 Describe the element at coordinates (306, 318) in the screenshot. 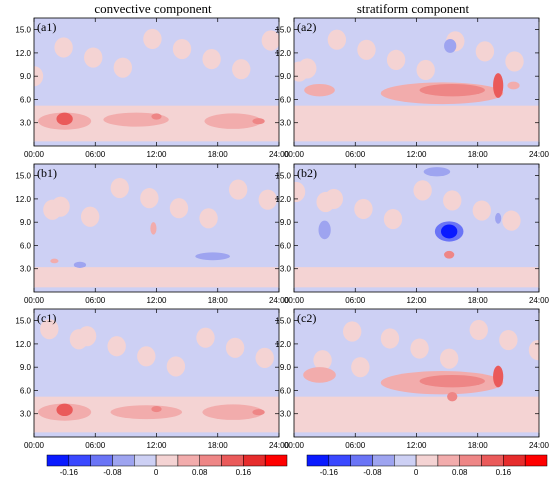

I see `panel-label: (c2)` at that location.